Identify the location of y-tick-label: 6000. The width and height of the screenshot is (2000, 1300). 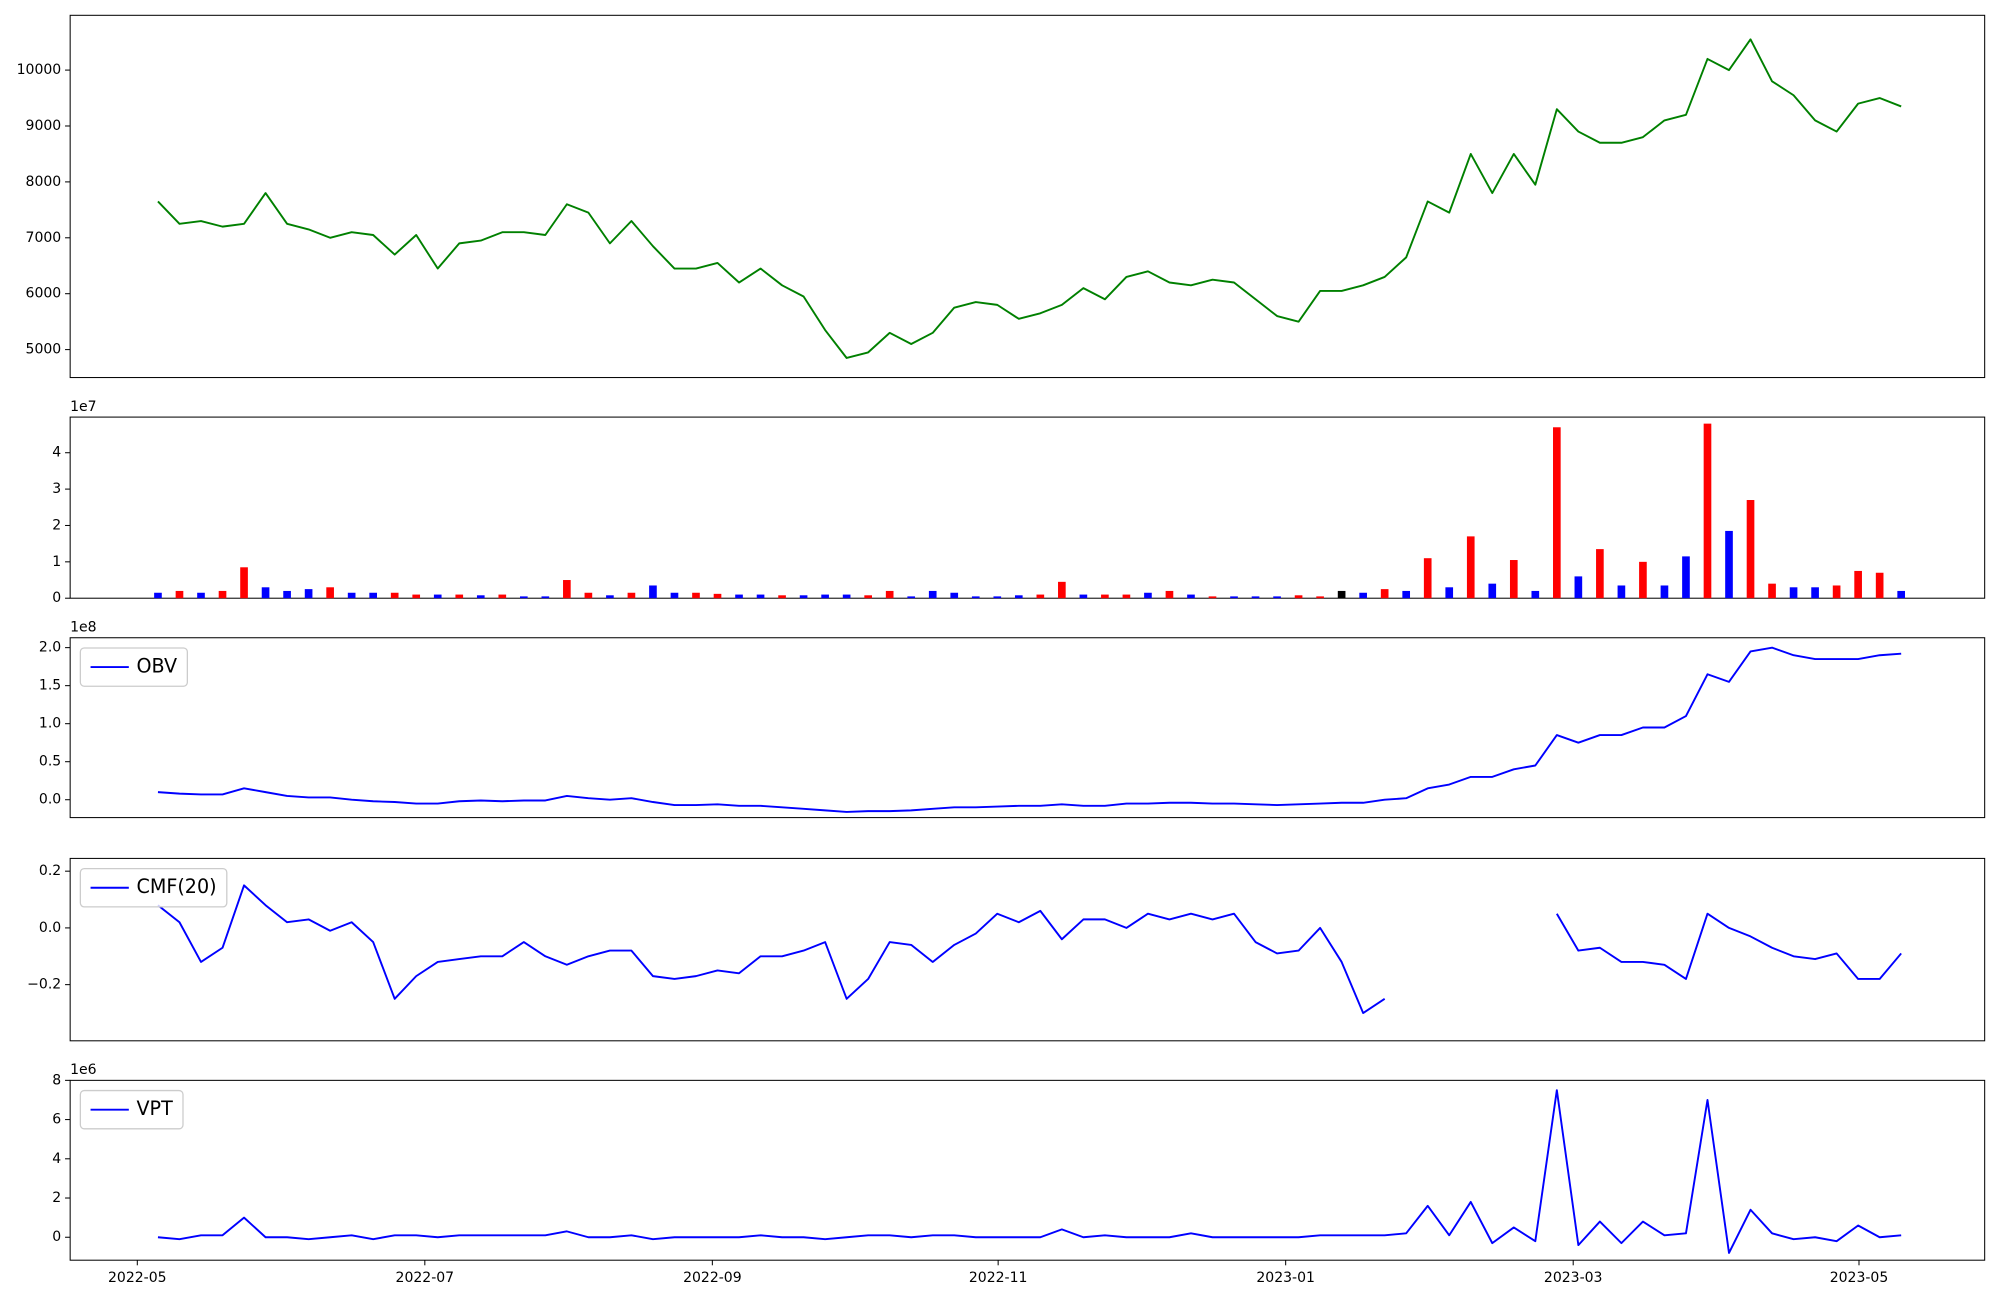
(44, 294).